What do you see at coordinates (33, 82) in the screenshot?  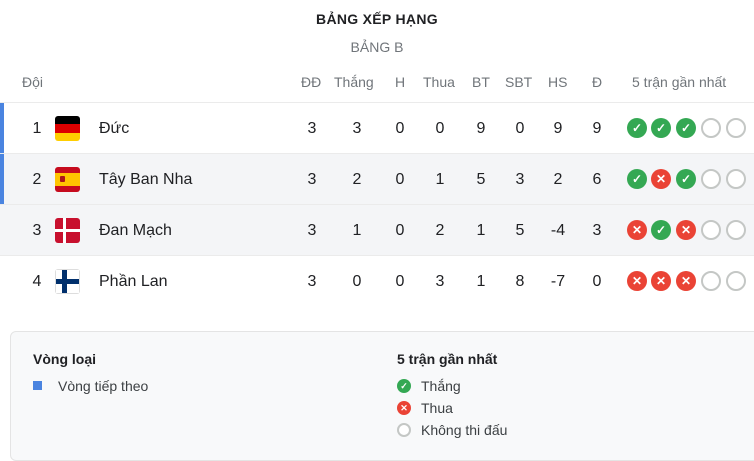 I see `col-team: Đội` at bounding box center [33, 82].